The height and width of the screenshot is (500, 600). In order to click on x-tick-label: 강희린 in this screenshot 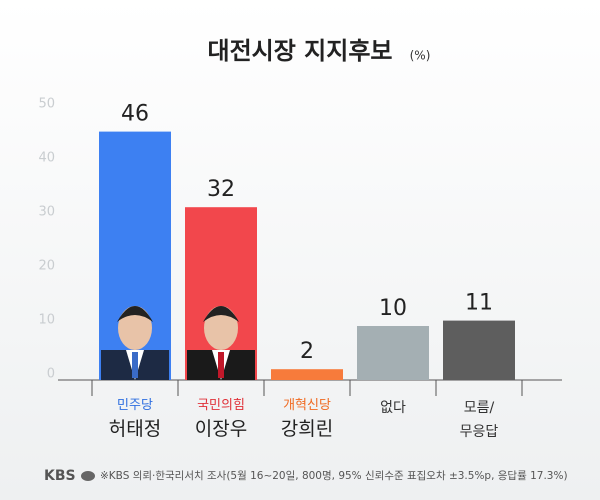, I will do `click(307, 429)`.